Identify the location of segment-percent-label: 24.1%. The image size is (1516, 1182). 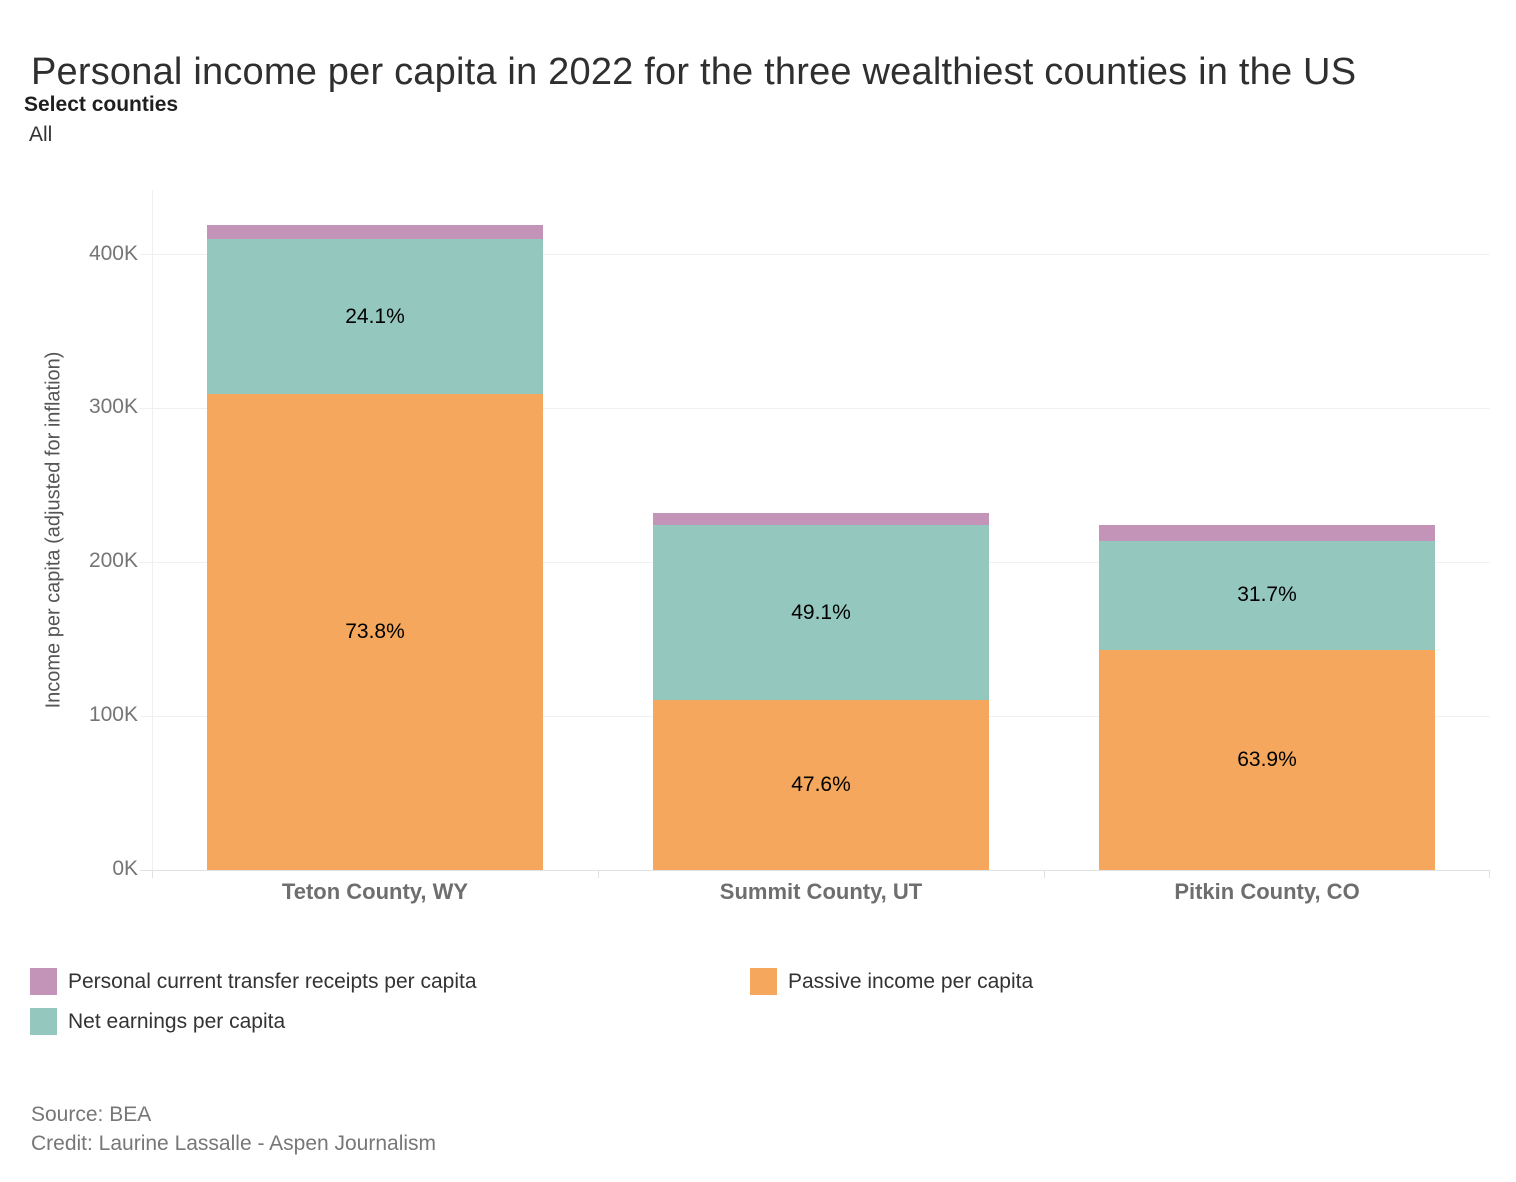
(375, 316).